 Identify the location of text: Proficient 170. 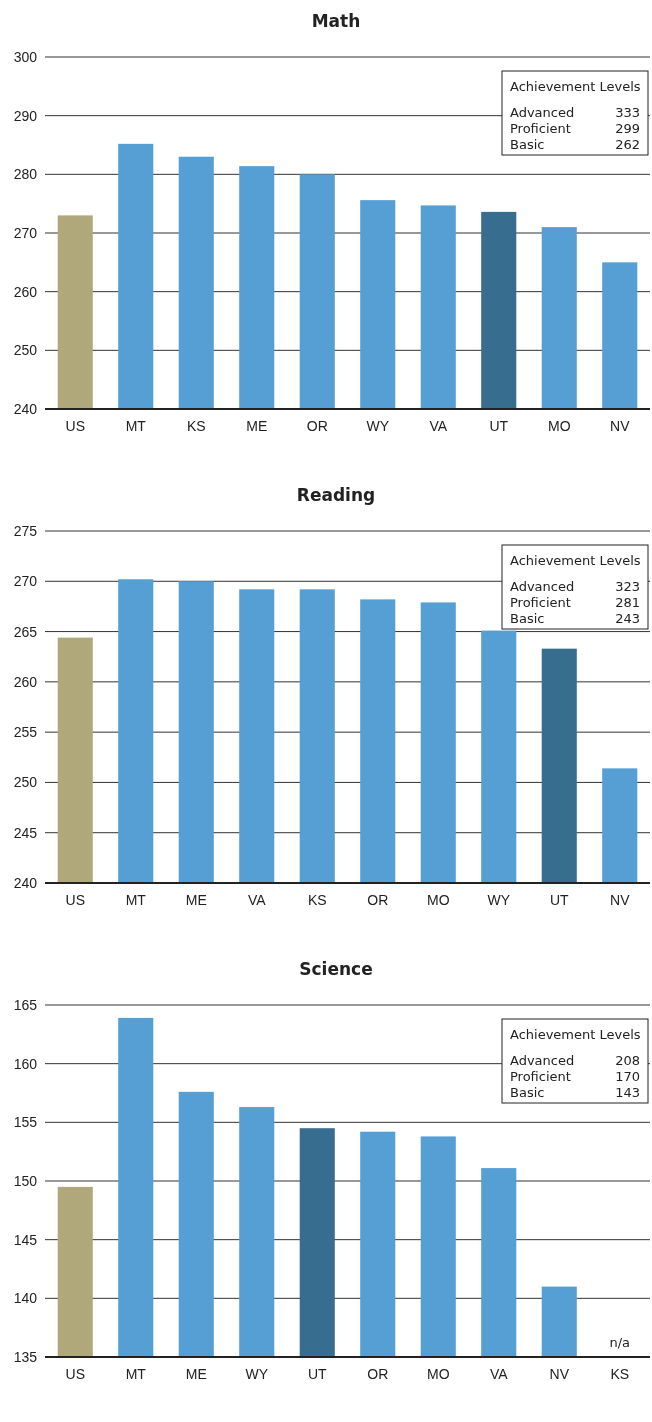
(575, 1076).